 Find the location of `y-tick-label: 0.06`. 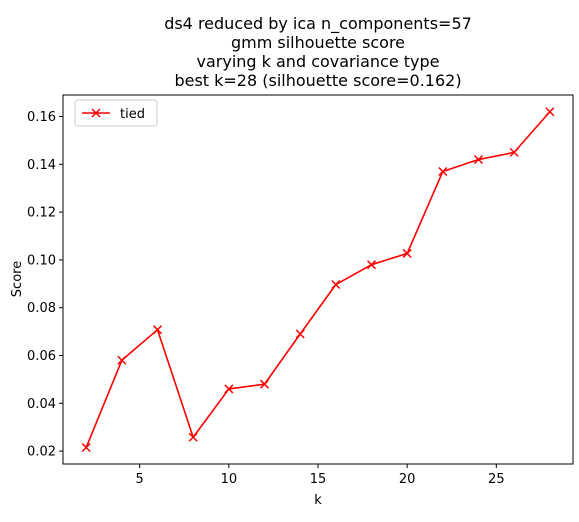

y-tick-label: 0.06 is located at coordinates (41, 356).